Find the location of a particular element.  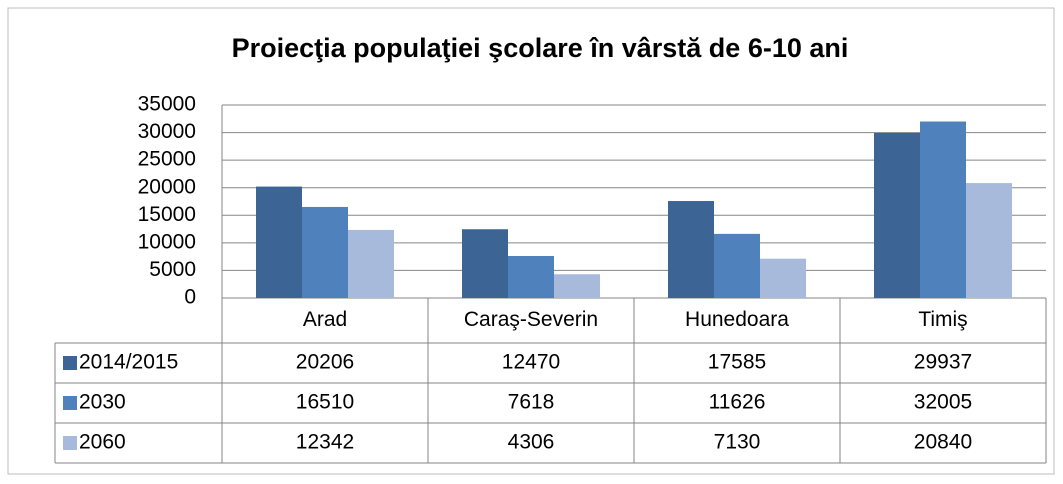

table-value: 16510 is located at coordinates (325, 402).